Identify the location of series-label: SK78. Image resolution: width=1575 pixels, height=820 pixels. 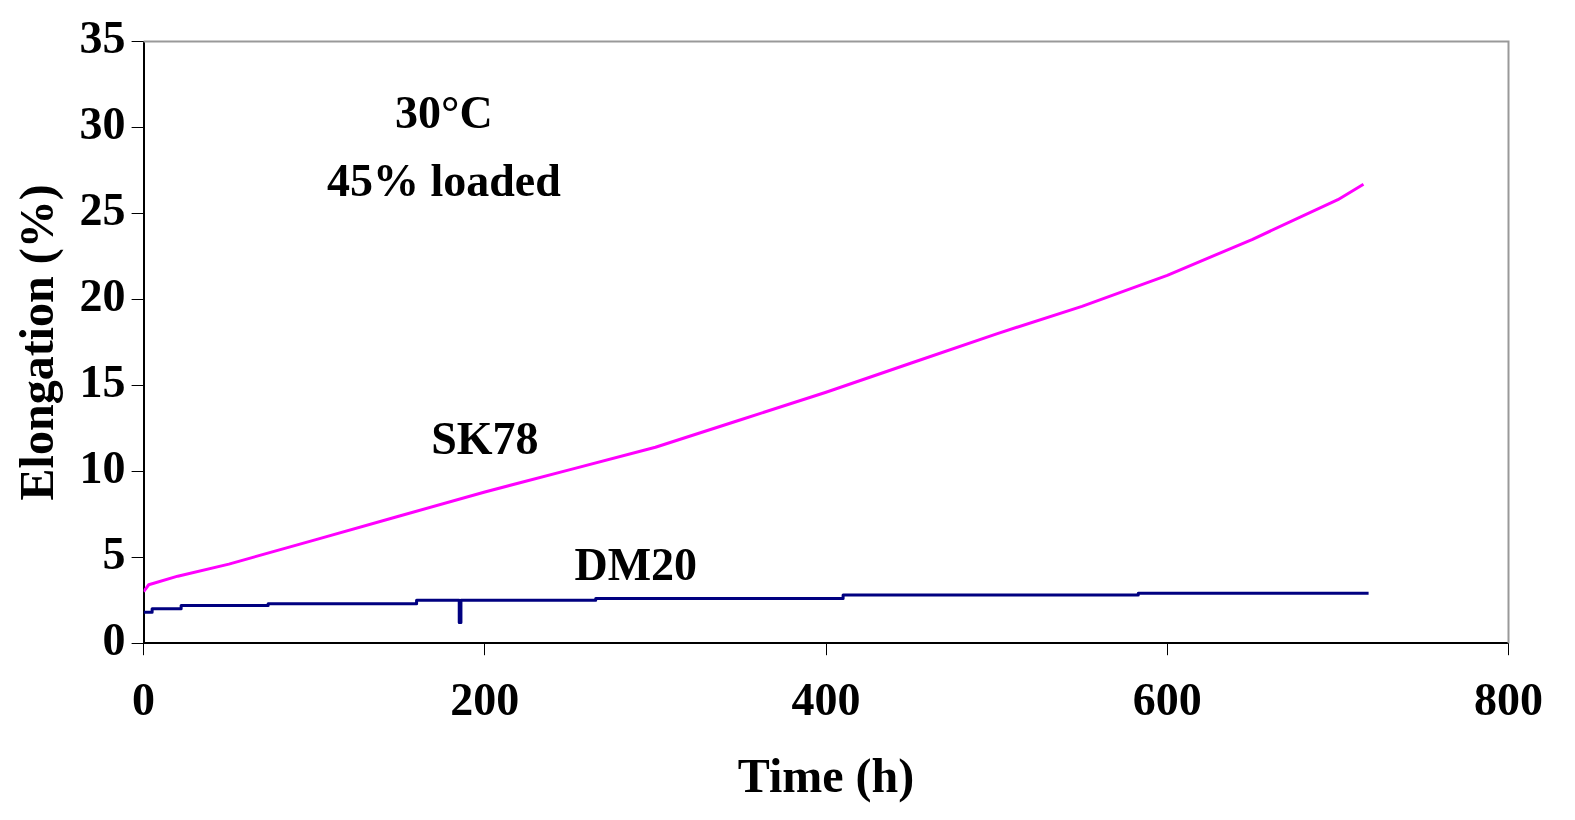
(485, 438).